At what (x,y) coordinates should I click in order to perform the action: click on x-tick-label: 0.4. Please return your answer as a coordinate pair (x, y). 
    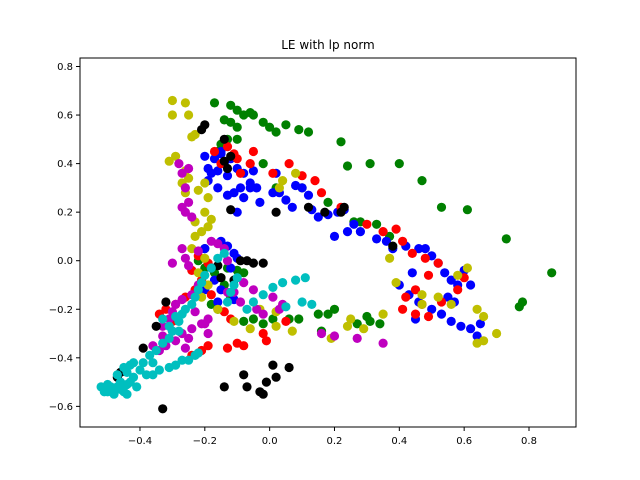
    Looking at the image, I should click on (399, 441).